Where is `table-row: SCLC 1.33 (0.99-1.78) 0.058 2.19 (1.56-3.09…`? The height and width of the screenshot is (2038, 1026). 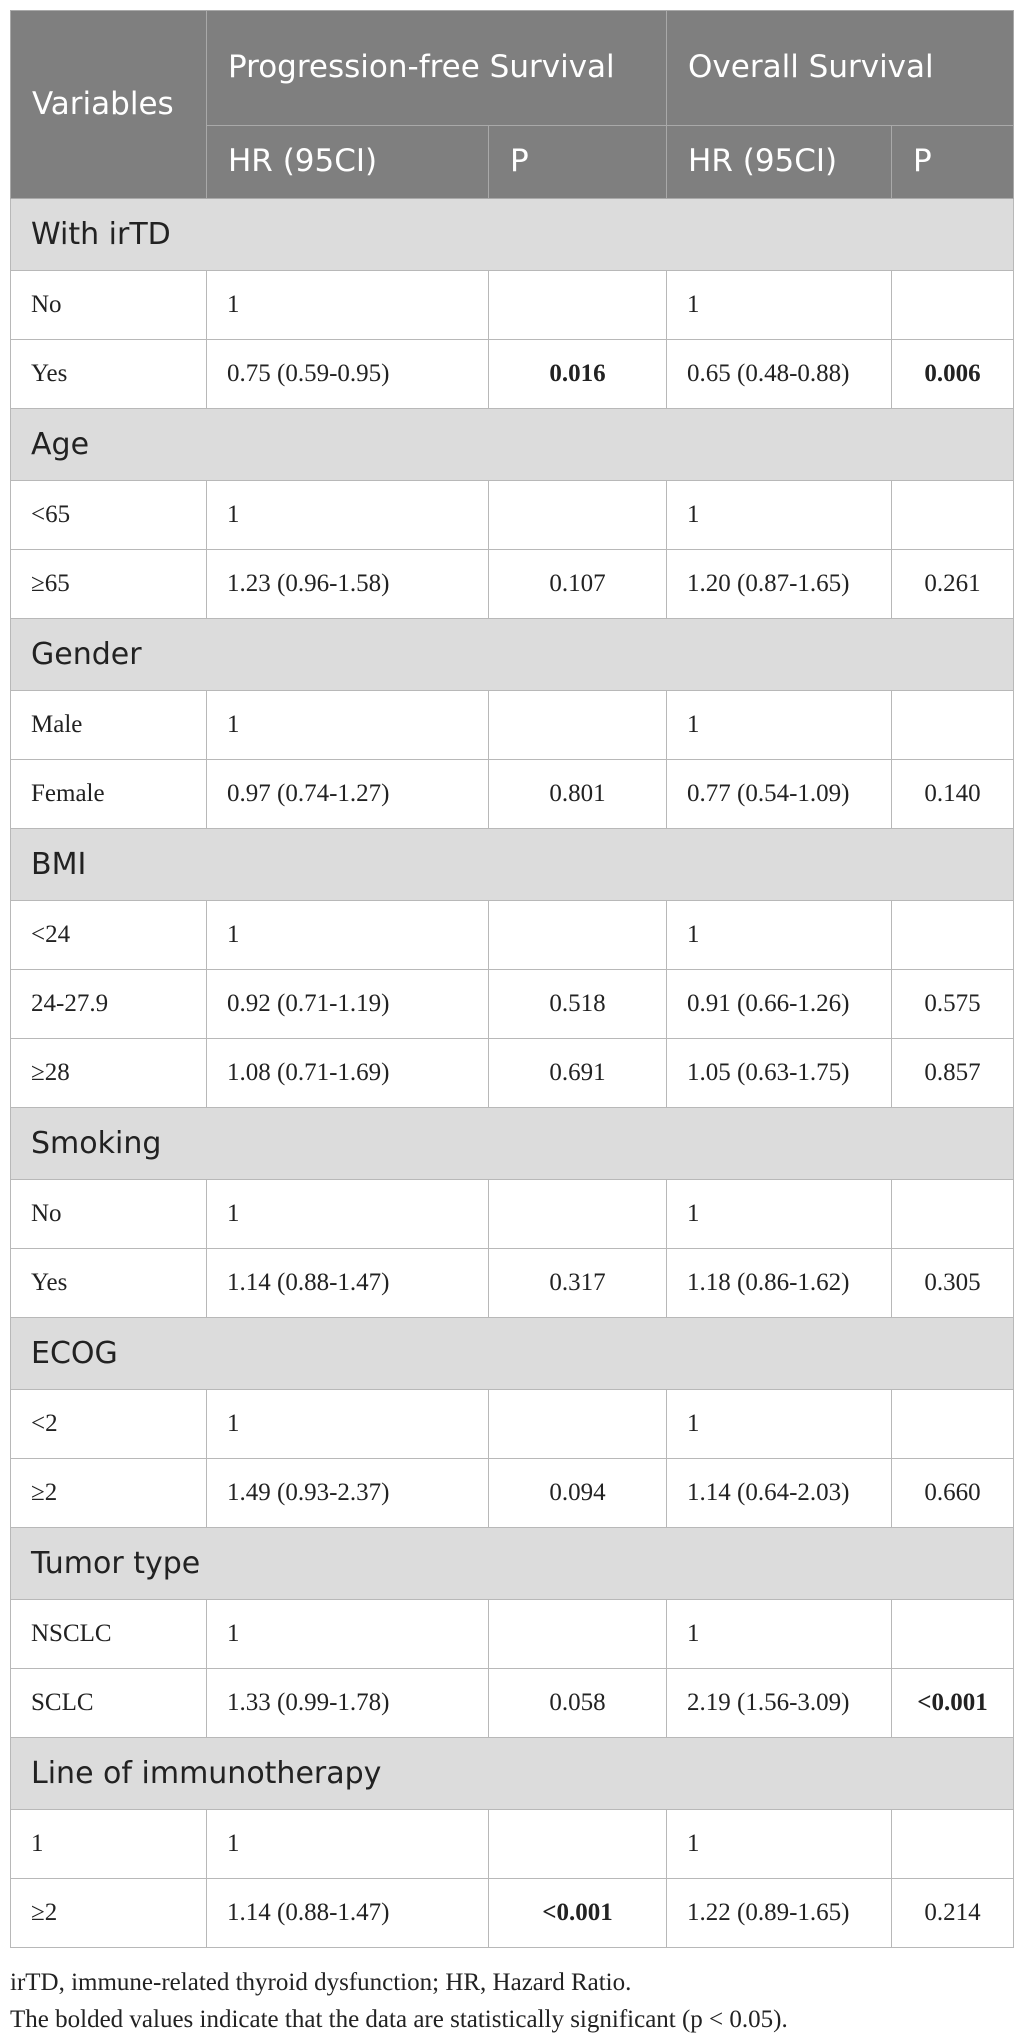 table-row: SCLC 1.33 (0.99-1.78) 0.058 2.19 (1.56-3.09… is located at coordinates (512, 1703).